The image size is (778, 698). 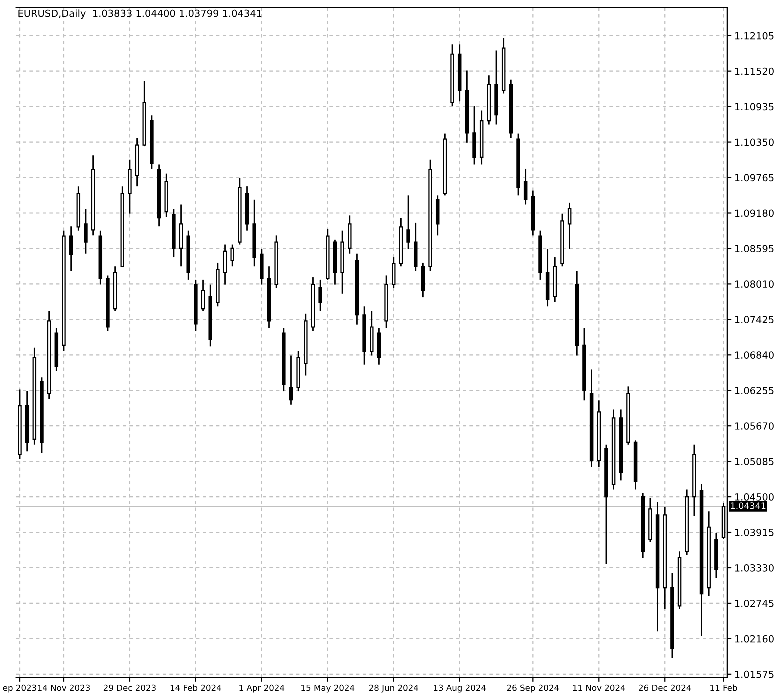 I want to click on y-tick-label: 1.10935, so click(x=754, y=107).